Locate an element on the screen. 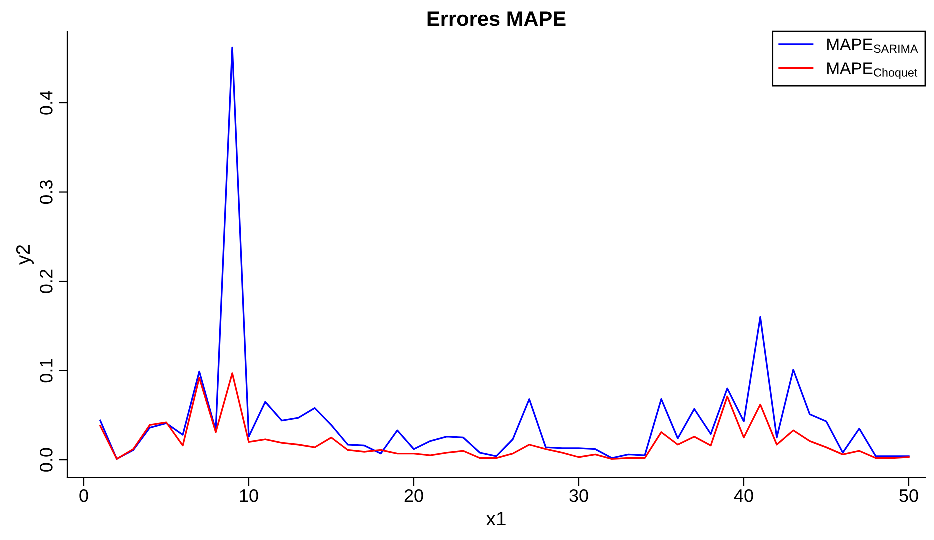 The image size is (934, 540). y-tick-label: 0.2 is located at coordinates (46, 282).